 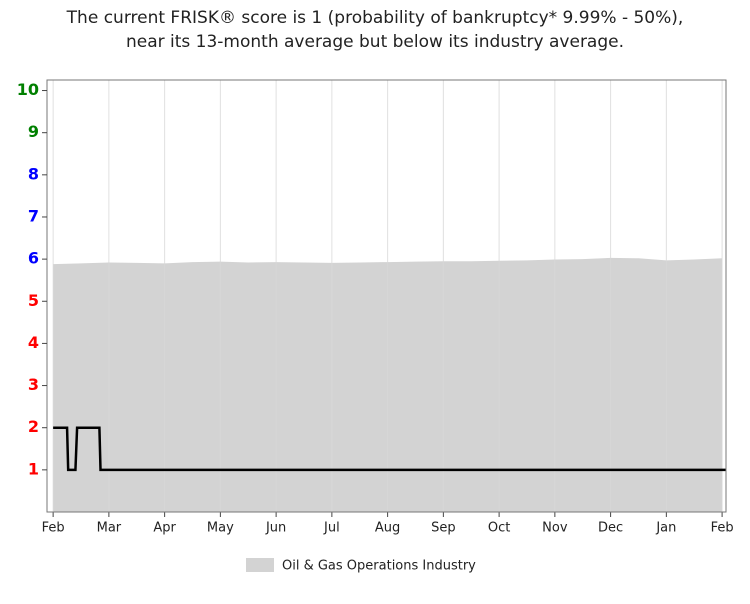 What do you see at coordinates (33, 468) in the screenshot?
I see `y-tick-label: 1` at bounding box center [33, 468].